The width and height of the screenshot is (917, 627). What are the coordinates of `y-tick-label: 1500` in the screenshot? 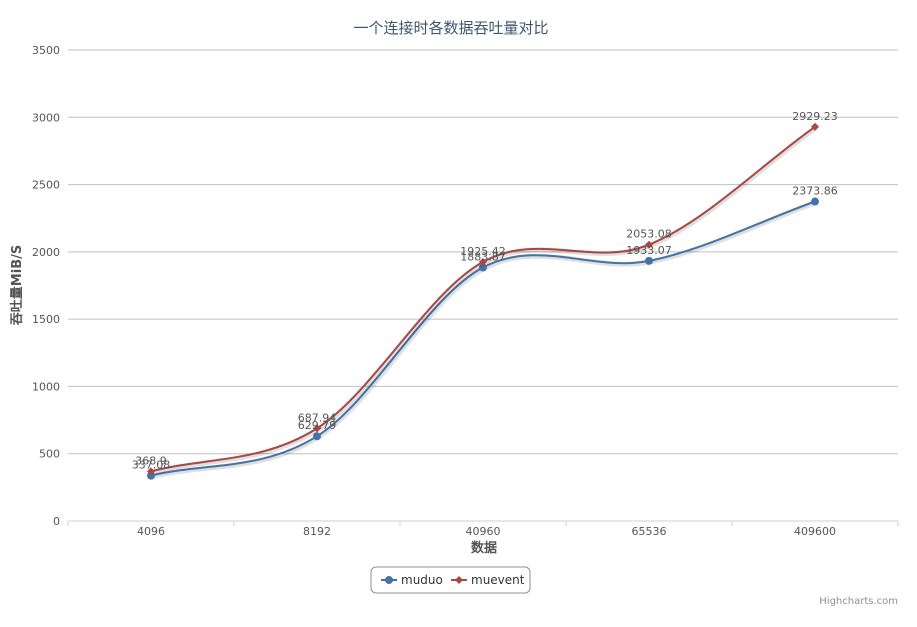 It's located at (46, 319).